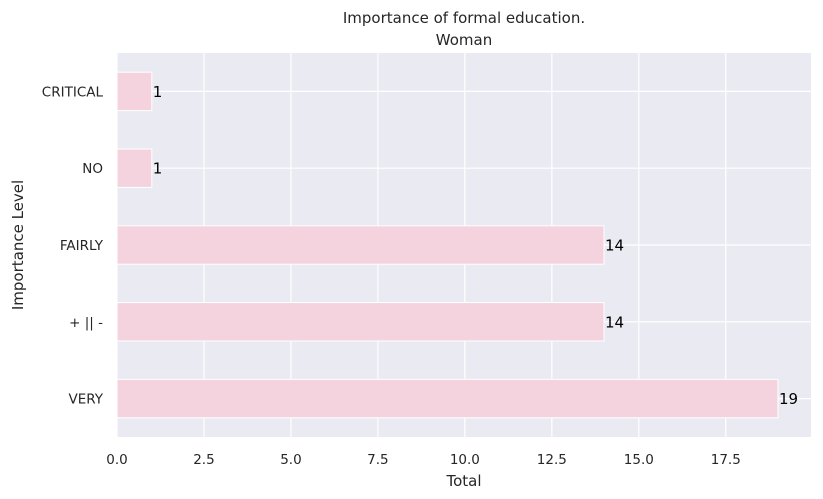 The width and height of the screenshot is (823, 499). Describe the element at coordinates (726, 460) in the screenshot. I see `x-tick-label: 17.5` at that location.